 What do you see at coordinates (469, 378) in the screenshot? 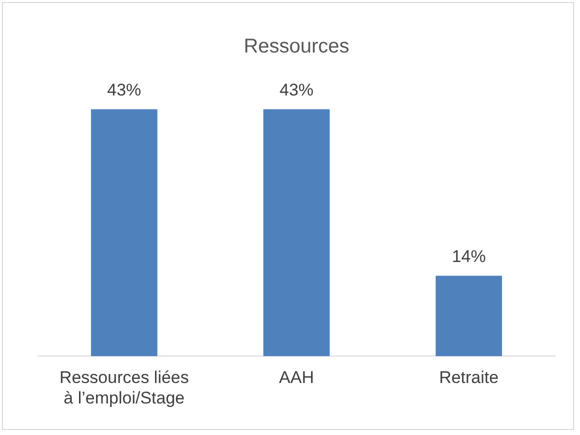
I see `x-tick-label: Retraite` at bounding box center [469, 378].